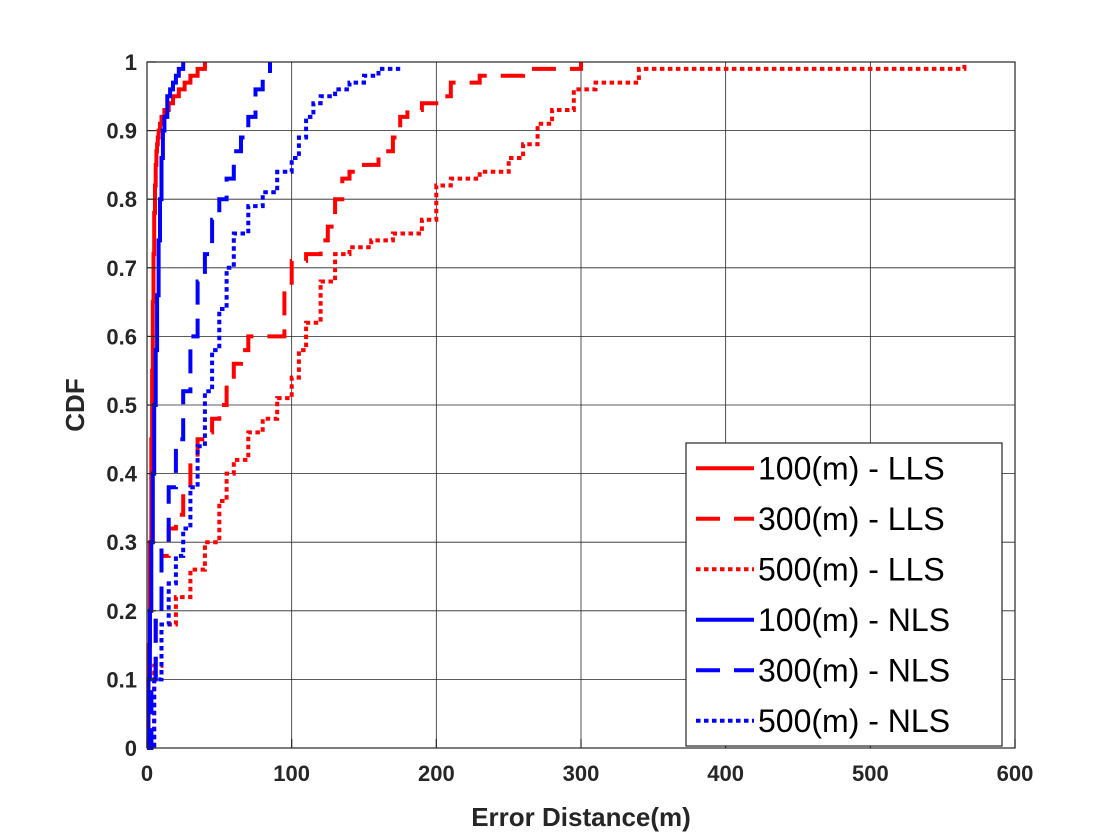 This screenshot has width=1120, height=840. What do you see at coordinates (851, 569) in the screenshot?
I see `legend-label: 500(m) - LLS` at bounding box center [851, 569].